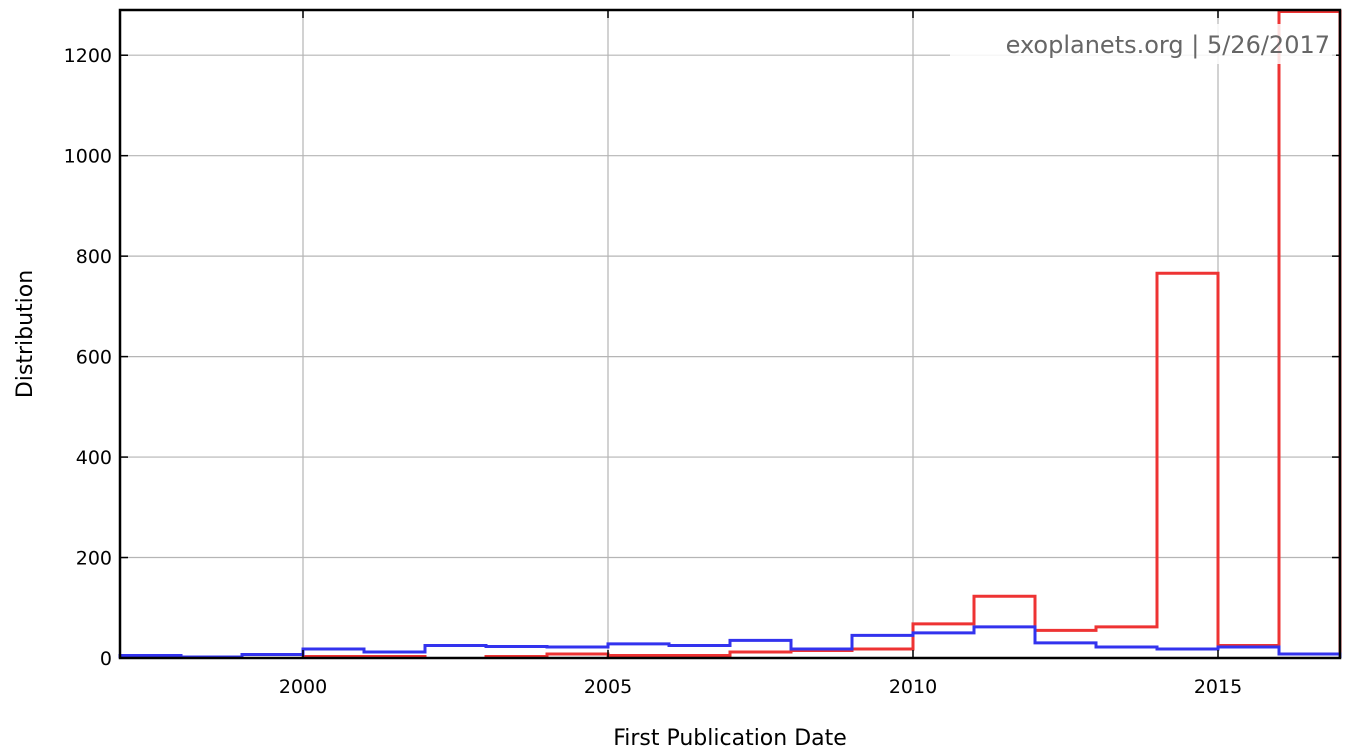 This screenshot has height=752, width=1347. I want to click on y-tick-label: 0, so click(106, 659).